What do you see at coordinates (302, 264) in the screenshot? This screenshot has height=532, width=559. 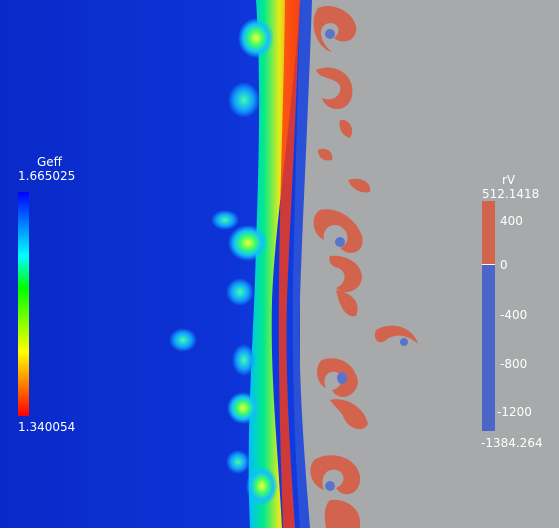 I see `interface-blue-strand` at bounding box center [302, 264].